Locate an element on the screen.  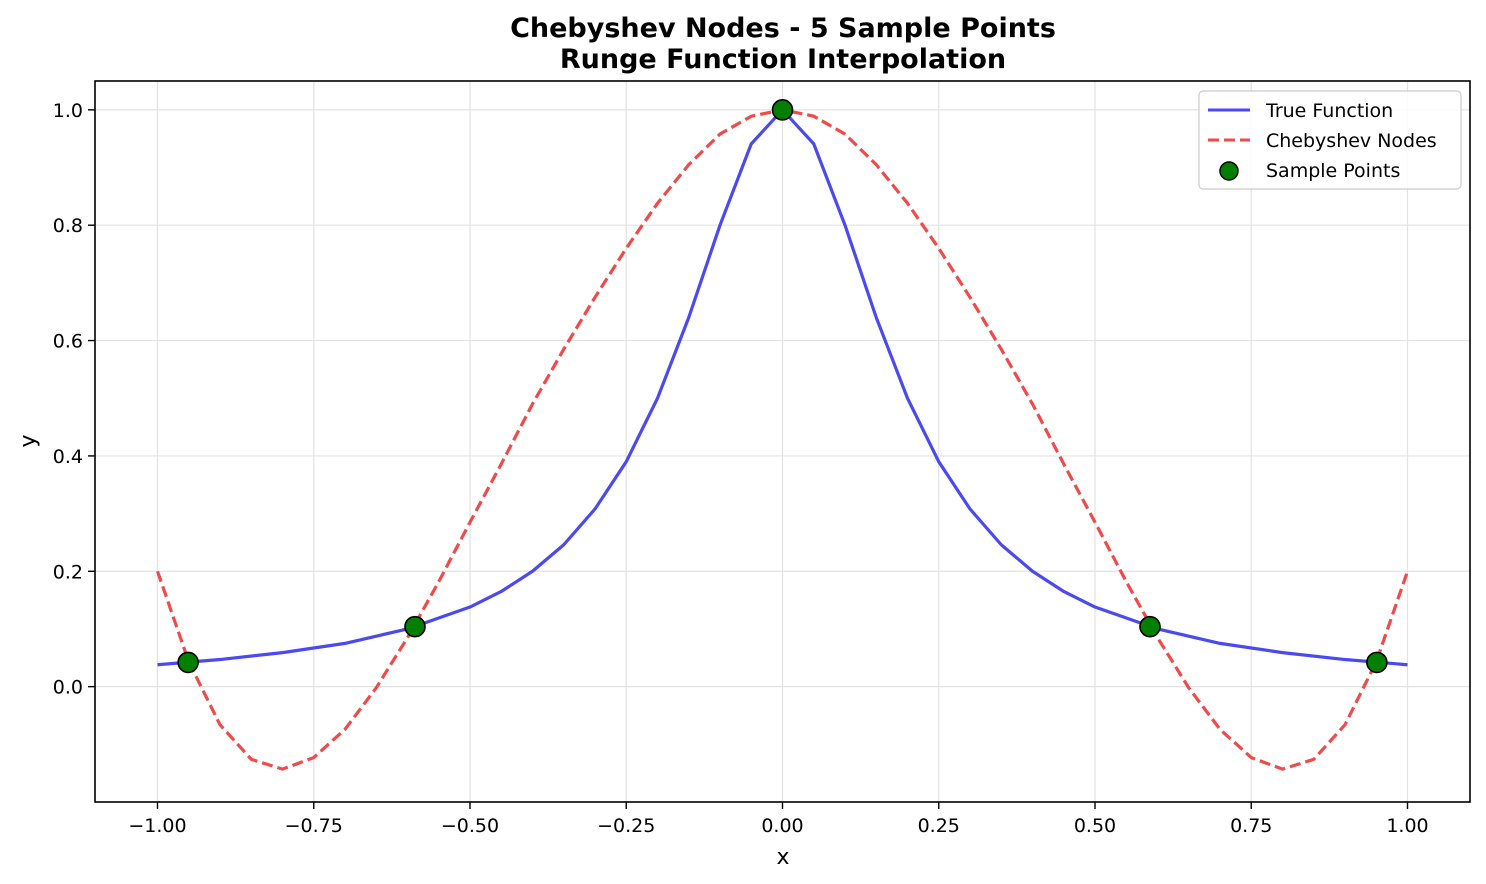
legend-sample-points-label: Sample Points is located at coordinates (1333, 171).